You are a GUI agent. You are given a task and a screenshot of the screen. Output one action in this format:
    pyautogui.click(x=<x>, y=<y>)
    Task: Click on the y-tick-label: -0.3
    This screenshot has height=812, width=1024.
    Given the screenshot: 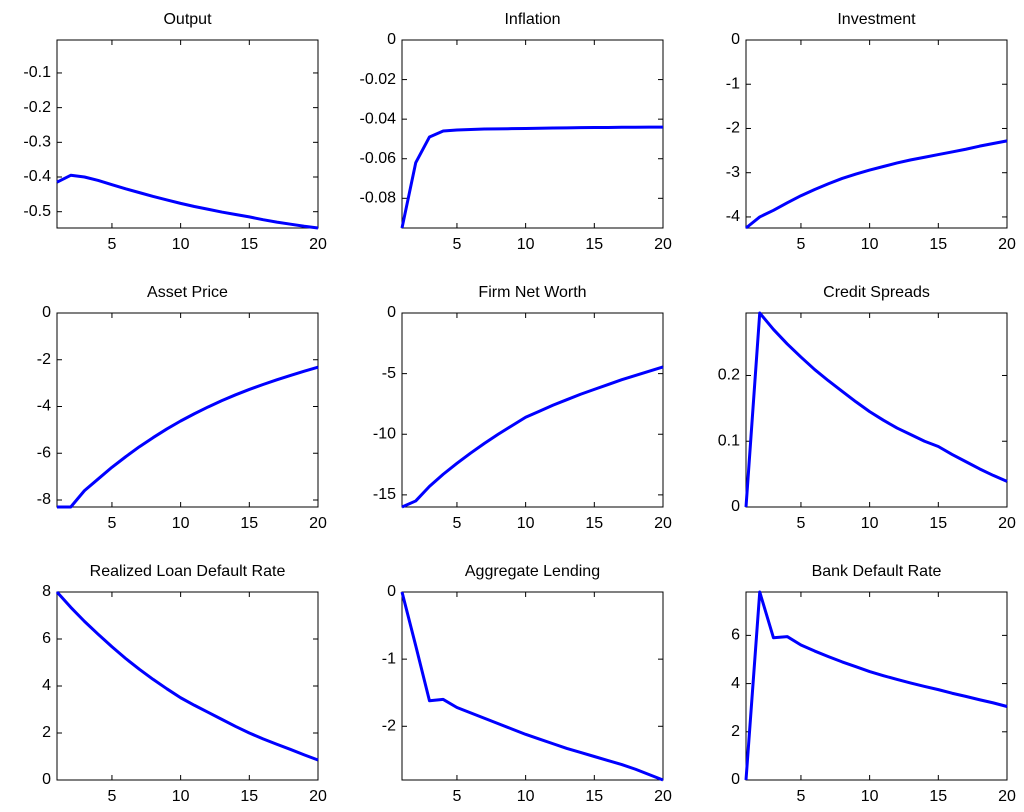 What is the action you would take?
    pyautogui.click(x=37, y=142)
    